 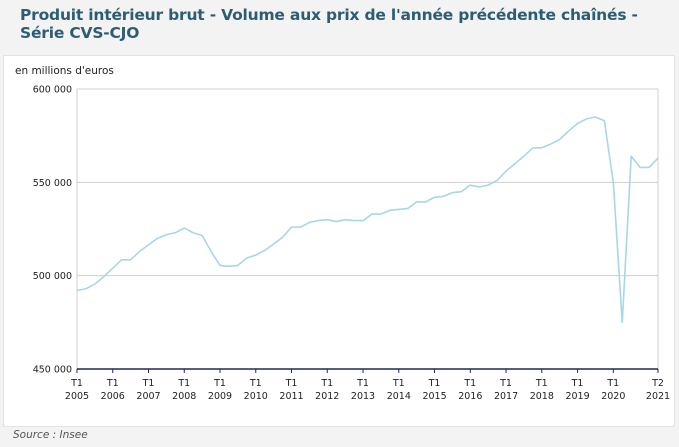 What do you see at coordinates (327, 396) in the screenshot?
I see `x-tick-label-year: 2012` at bounding box center [327, 396].